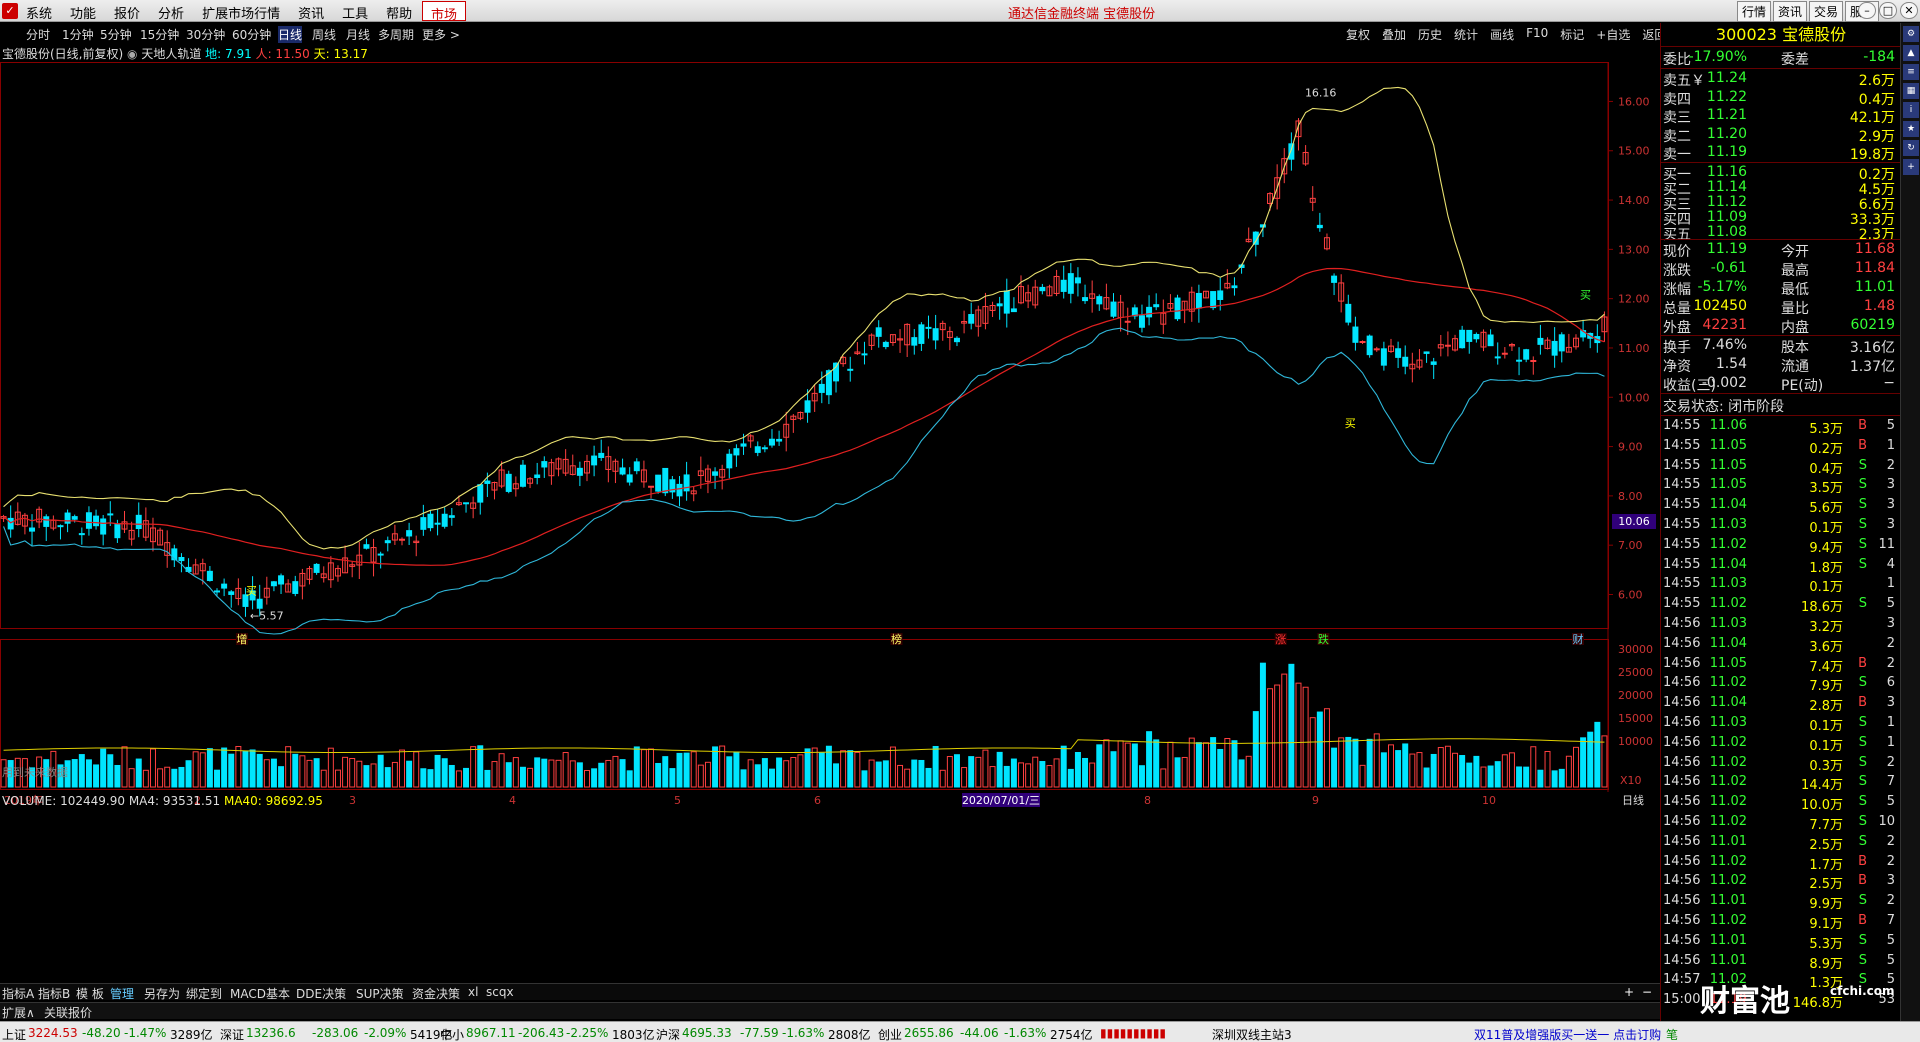 This screenshot has width=1920, height=1042. What do you see at coordinates (162, 994) in the screenshot?
I see `save-as-tab: 另存为` at bounding box center [162, 994].